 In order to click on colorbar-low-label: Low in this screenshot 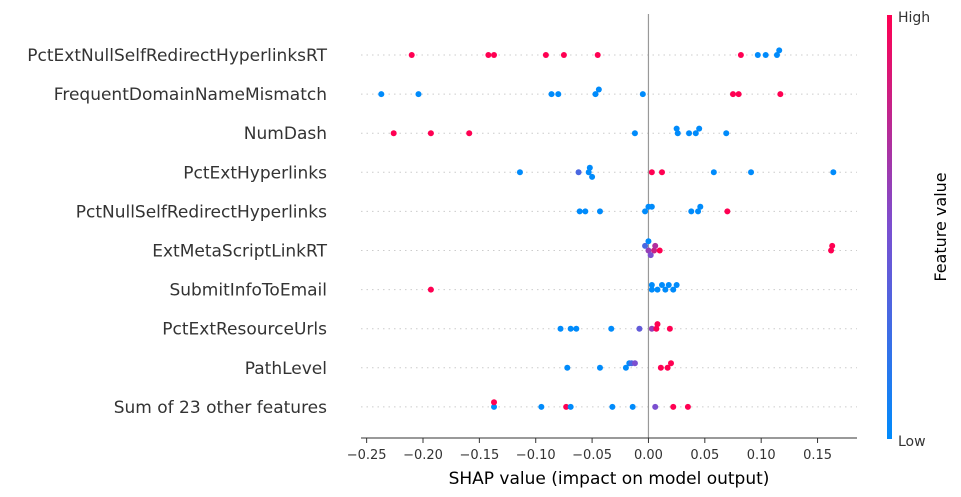, I will do `click(912, 442)`.